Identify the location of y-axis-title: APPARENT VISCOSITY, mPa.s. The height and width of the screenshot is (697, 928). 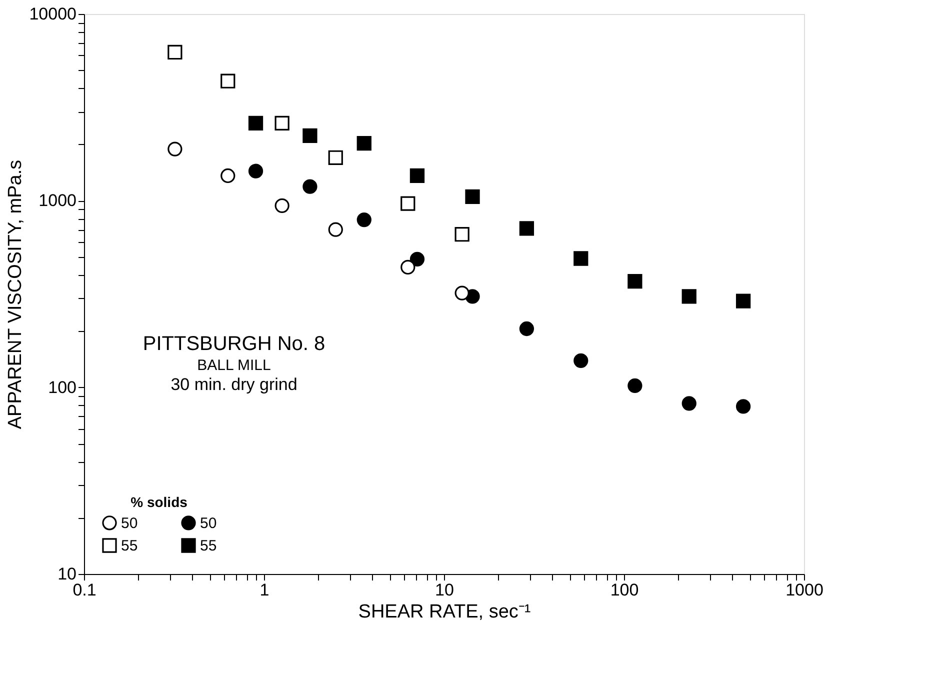
(15, 295).